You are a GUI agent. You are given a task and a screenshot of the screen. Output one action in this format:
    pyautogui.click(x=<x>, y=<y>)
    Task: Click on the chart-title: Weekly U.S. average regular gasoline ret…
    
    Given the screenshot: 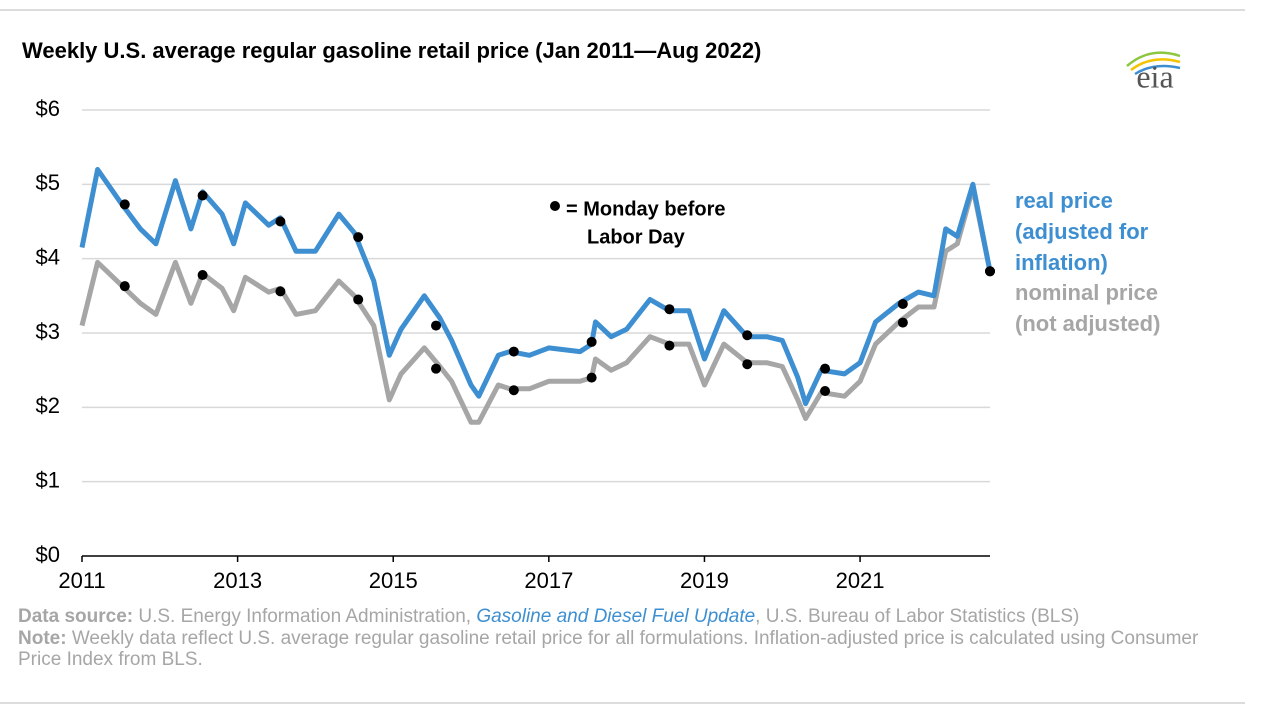 What is the action you would take?
    pyautogui.click(x=391, y=50)
    